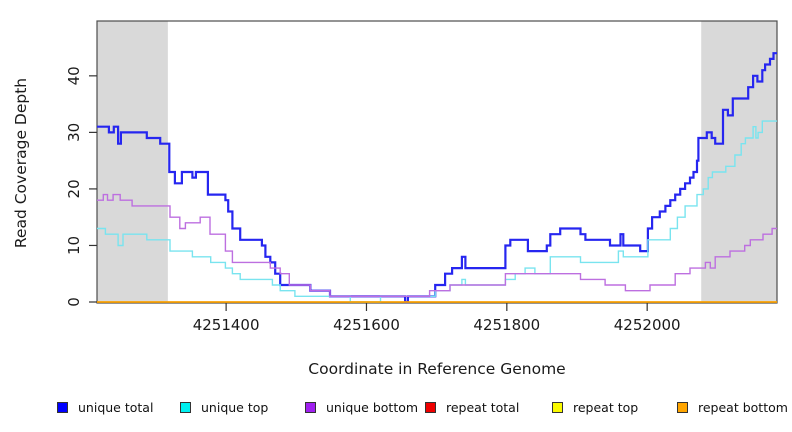  What do you see at coordinates (310, 407) in the screenshot?
I see `legend-swatch-unique-bottom` at bounding box center [310, 407].